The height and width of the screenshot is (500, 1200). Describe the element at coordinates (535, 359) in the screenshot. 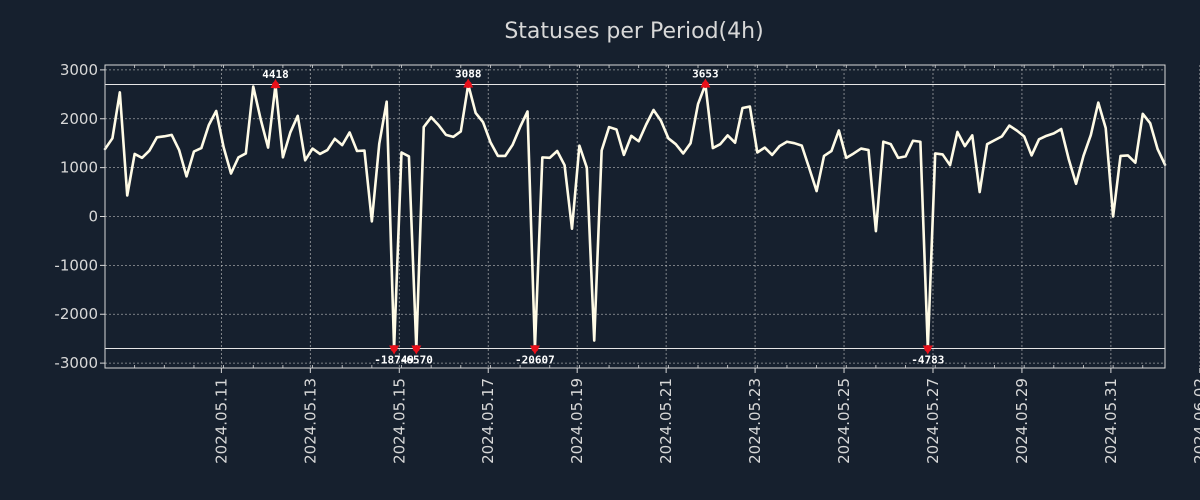

I see `marker-label: -20607` at that location.